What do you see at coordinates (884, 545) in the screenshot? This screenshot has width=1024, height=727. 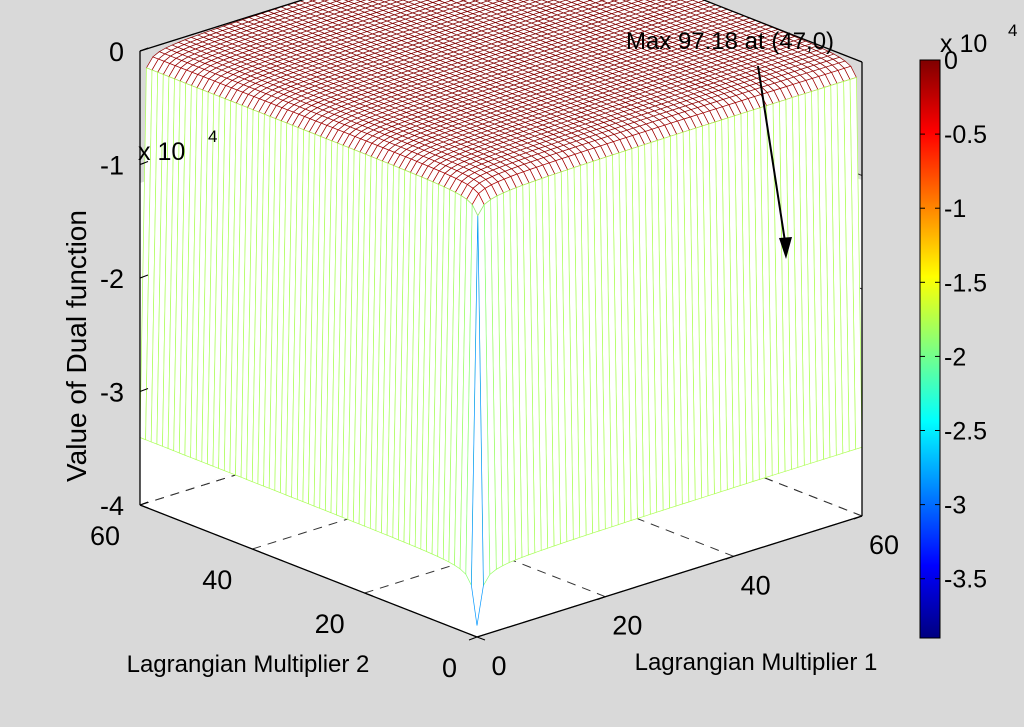 I see `x-tick-label: 60` at bounding box center [884, 545].